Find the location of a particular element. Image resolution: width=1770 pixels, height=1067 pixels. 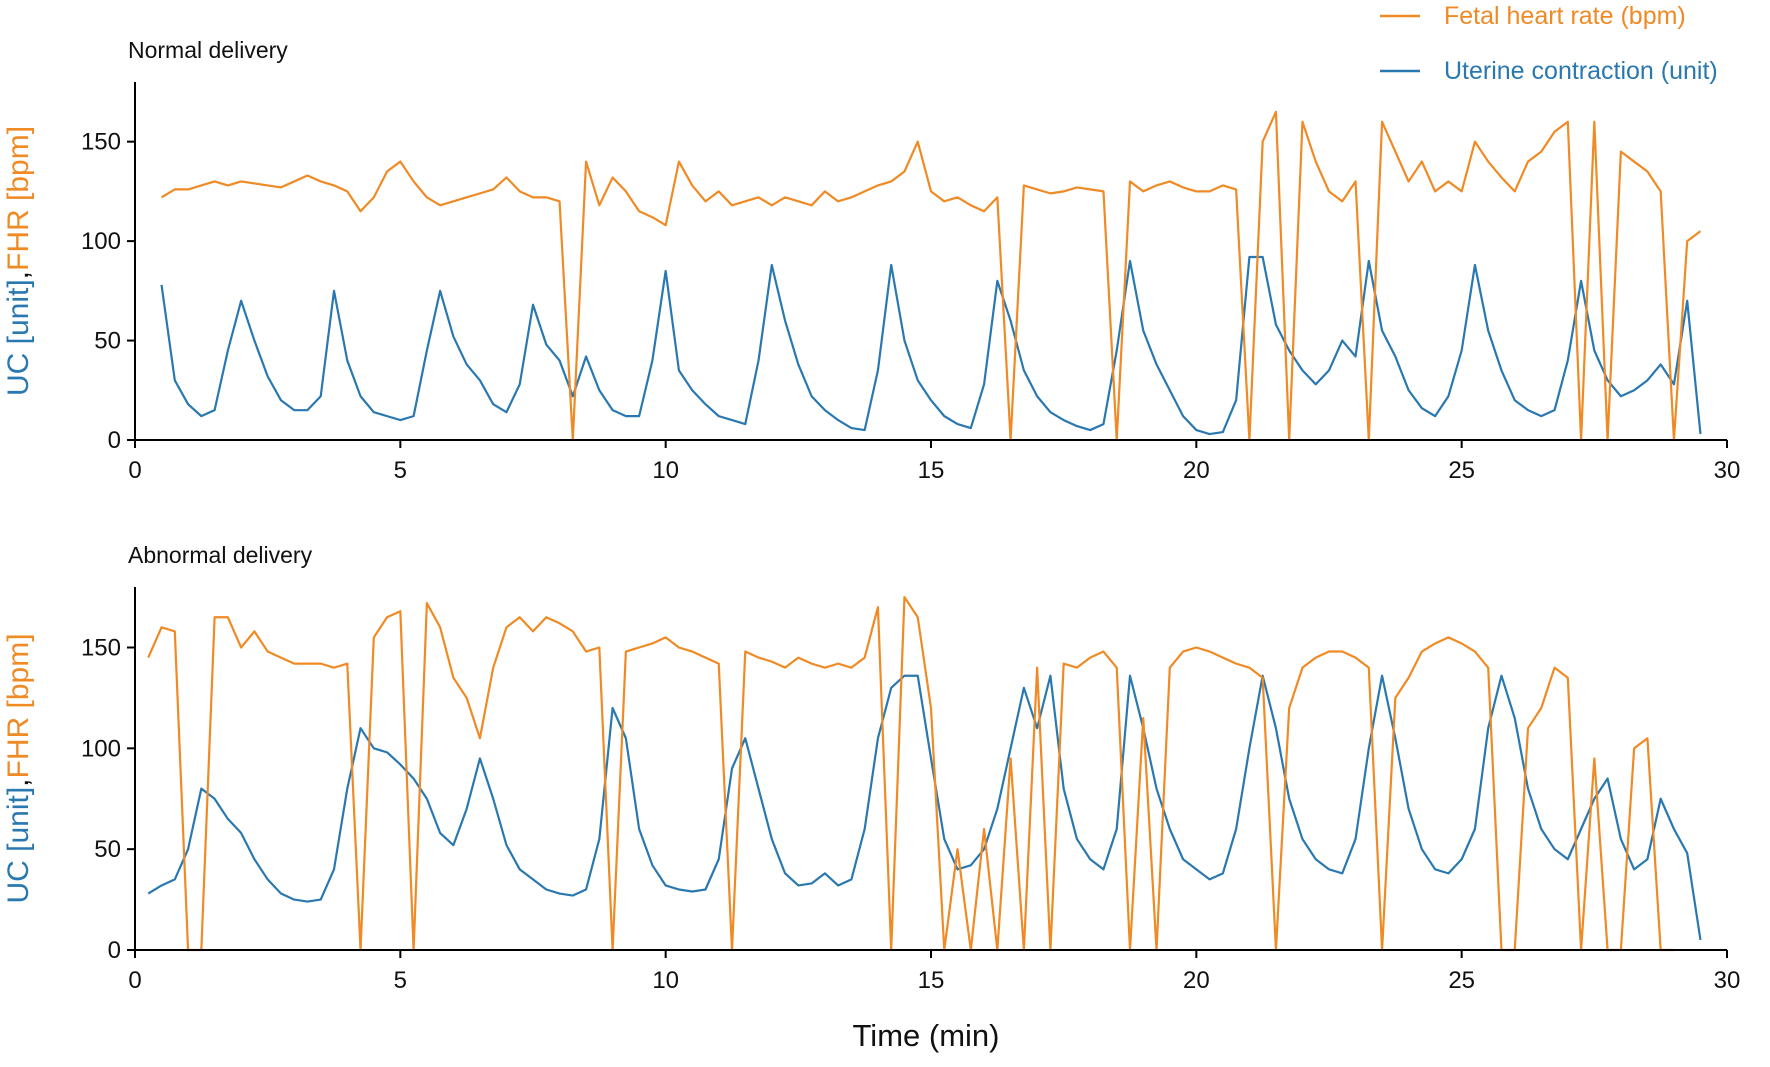

x-axis-label: Time (min) is located at coordinates (926, 1035).